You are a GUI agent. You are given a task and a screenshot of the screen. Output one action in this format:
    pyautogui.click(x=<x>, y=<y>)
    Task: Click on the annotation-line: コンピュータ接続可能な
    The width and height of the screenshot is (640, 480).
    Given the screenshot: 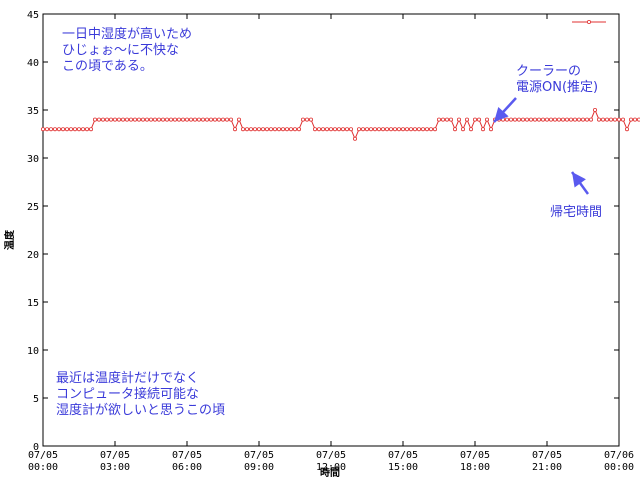 What is the action you would take?
    pyautogui.click(x=127, y=394)
    